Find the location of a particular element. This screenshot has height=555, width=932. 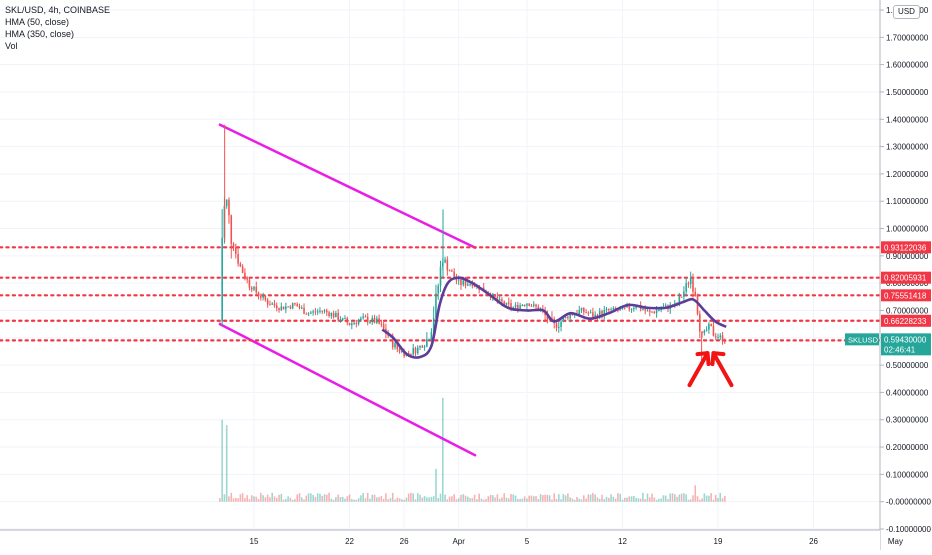

hma-line is located at coordinates (554, 317).